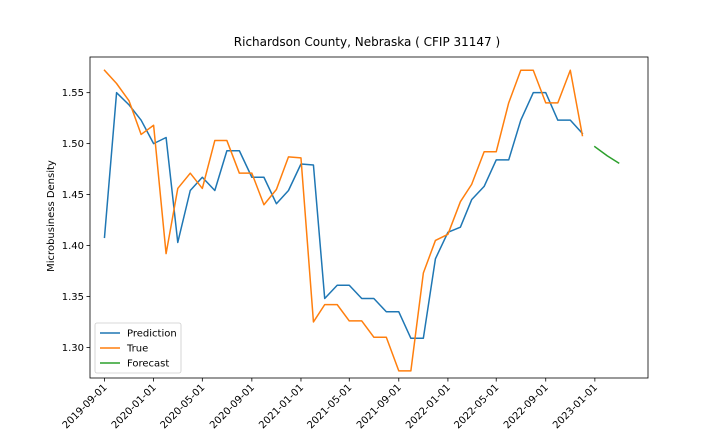 This screenshot has width=720, height=432. I want to click on legend: Prediction True Forecast, so click(138, 348).